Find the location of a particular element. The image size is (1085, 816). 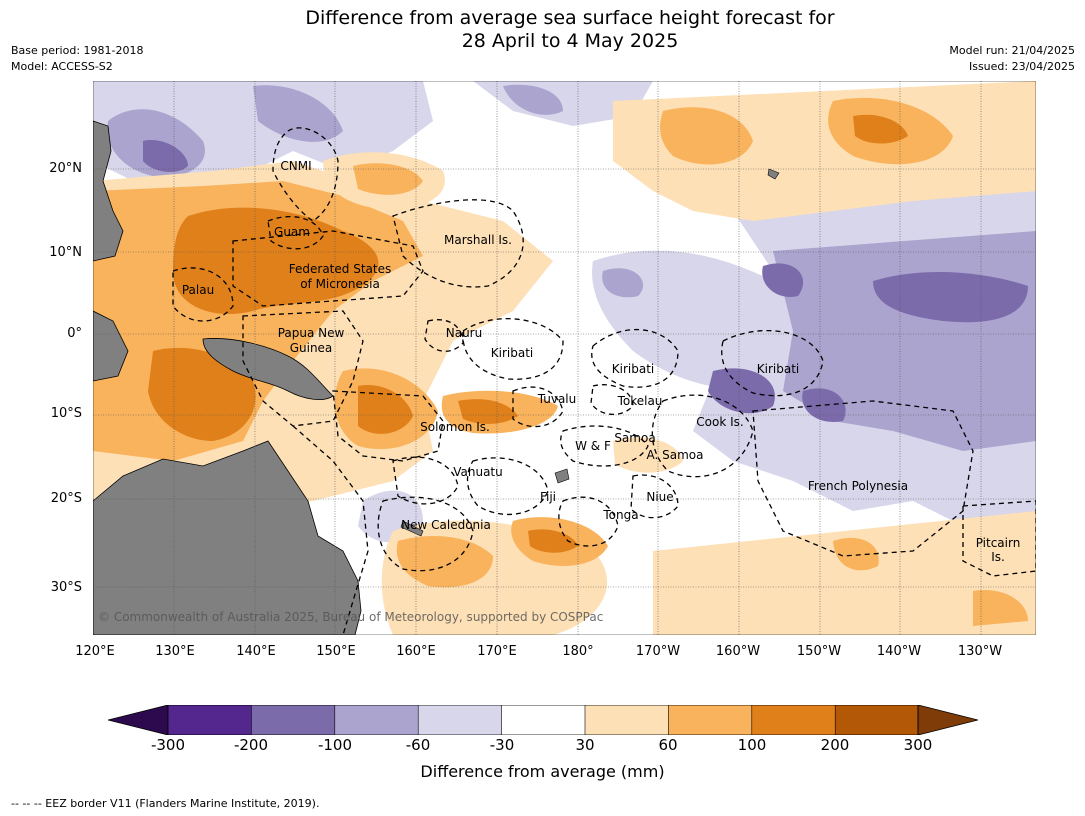

lon-label: 170°E is located at coordinates (497, 651).